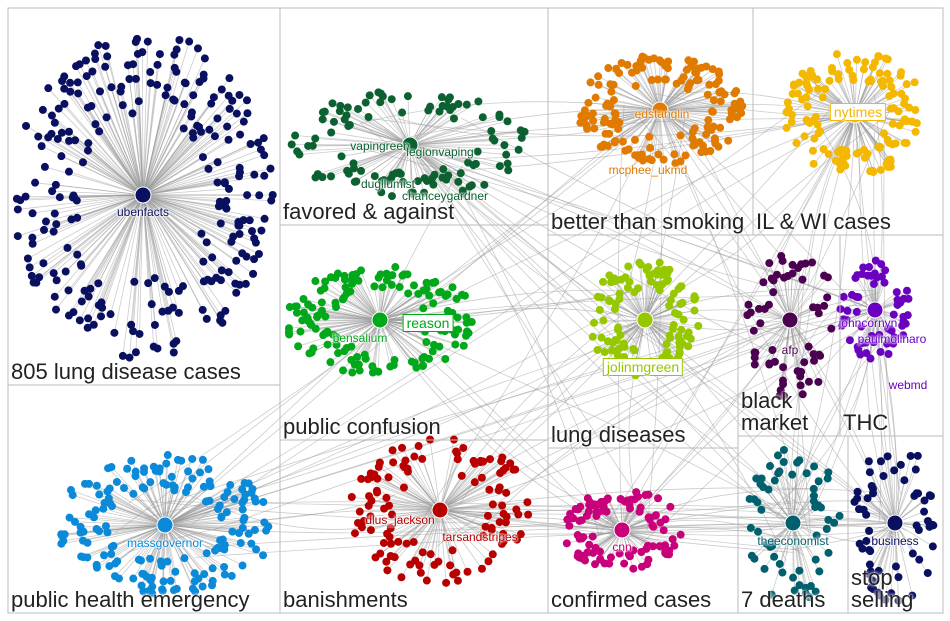  What do you see at coordinates (631, 599) in the screenshot?
I see `group-label: confirmed cases` at bounding box center [631, 599].